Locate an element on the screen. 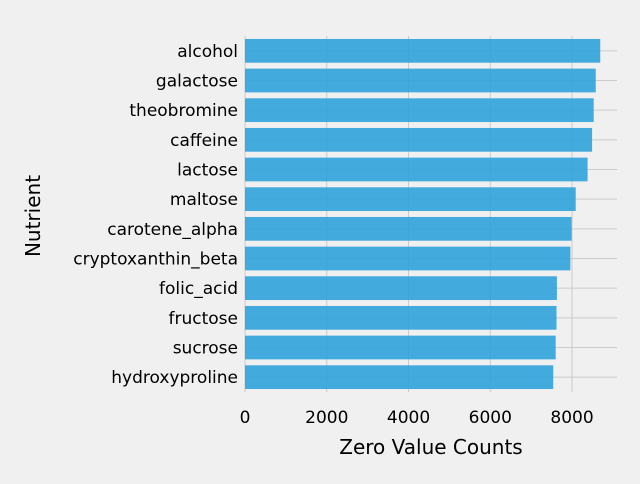 This screenshot has width=640, height=484. y-tick-label: caffeine is located at coordinates (204, 141).